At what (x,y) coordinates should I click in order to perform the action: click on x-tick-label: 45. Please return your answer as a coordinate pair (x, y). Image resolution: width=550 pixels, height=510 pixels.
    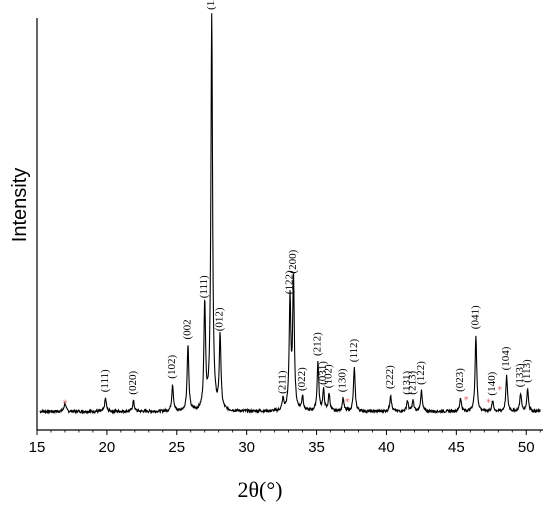
    Looking at the image, I should click on (456, 447).